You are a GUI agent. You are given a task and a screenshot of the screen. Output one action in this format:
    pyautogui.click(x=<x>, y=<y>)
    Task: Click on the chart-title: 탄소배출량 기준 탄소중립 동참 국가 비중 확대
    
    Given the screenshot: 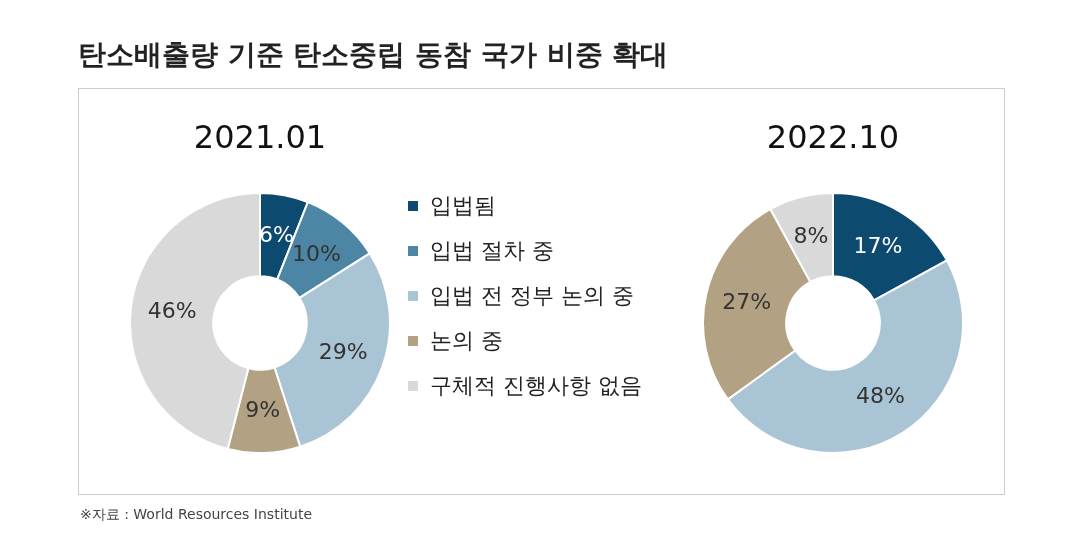 What is the action you would take?
    pyautogui.click(x=373, y=55)
    